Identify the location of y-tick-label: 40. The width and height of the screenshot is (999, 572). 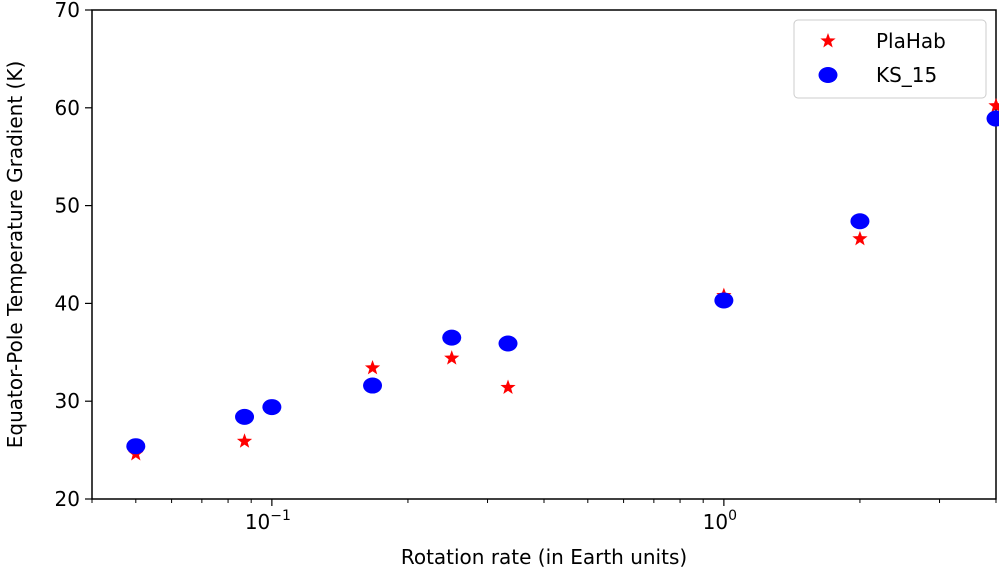
(67, 303).